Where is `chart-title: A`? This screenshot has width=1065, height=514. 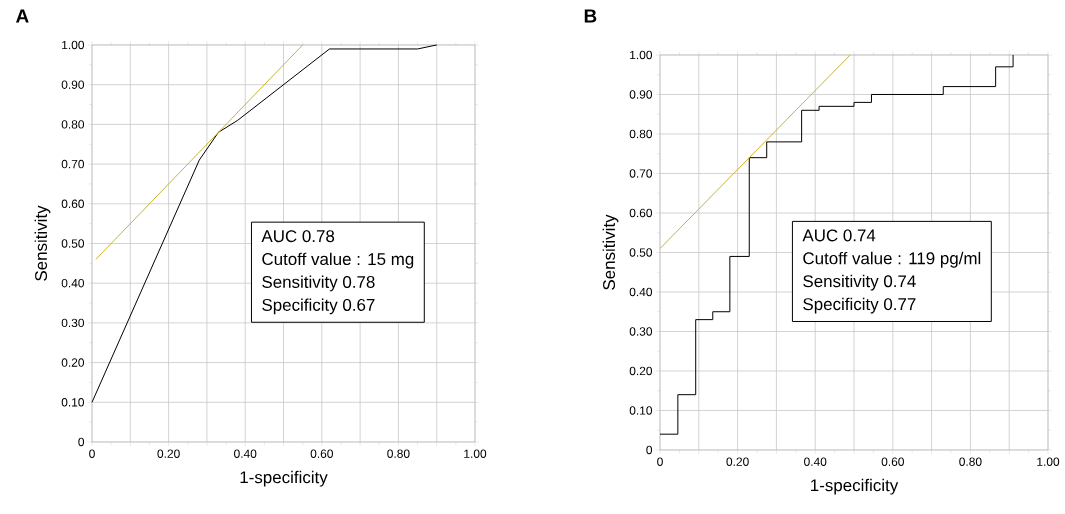 chart-title: A is located at coordinates (22, 16).